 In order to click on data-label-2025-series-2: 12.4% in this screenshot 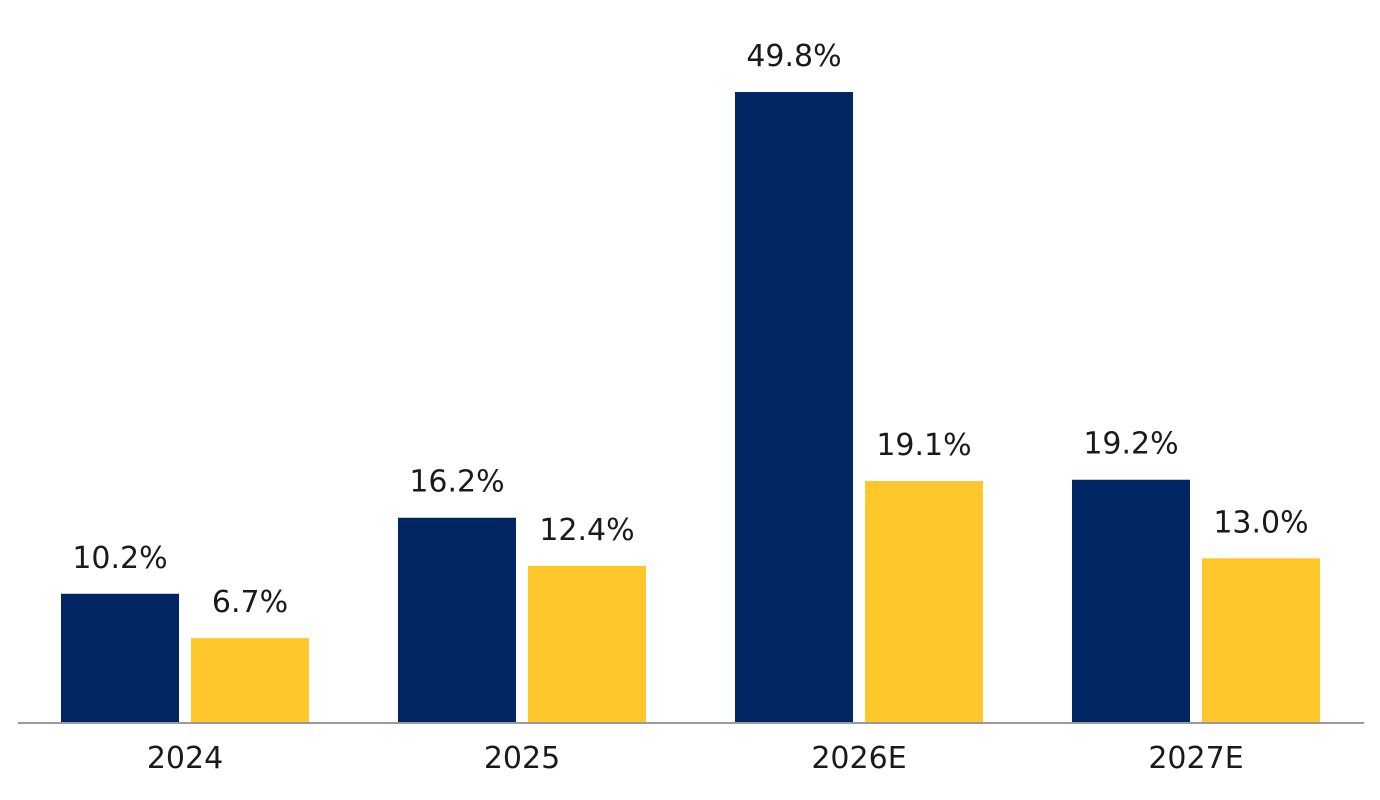, I will do `click(586, 530)`.